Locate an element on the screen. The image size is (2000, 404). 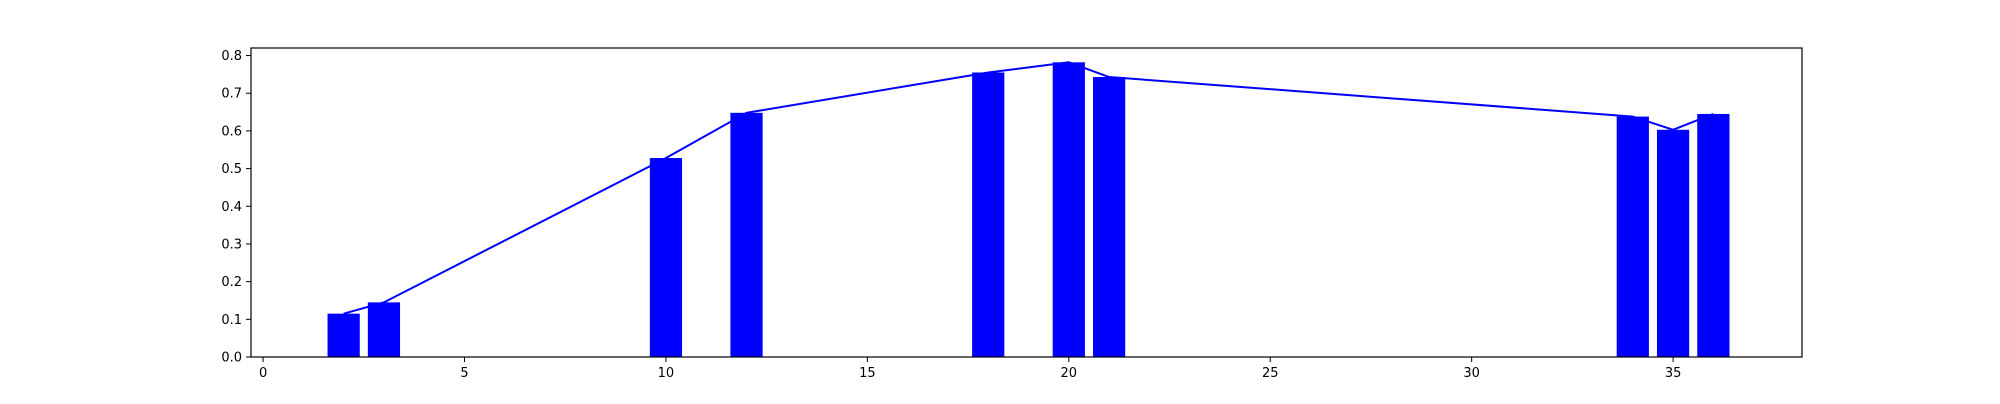
y-tick-label-0: 0.0 is located at coordinates (231, 358).